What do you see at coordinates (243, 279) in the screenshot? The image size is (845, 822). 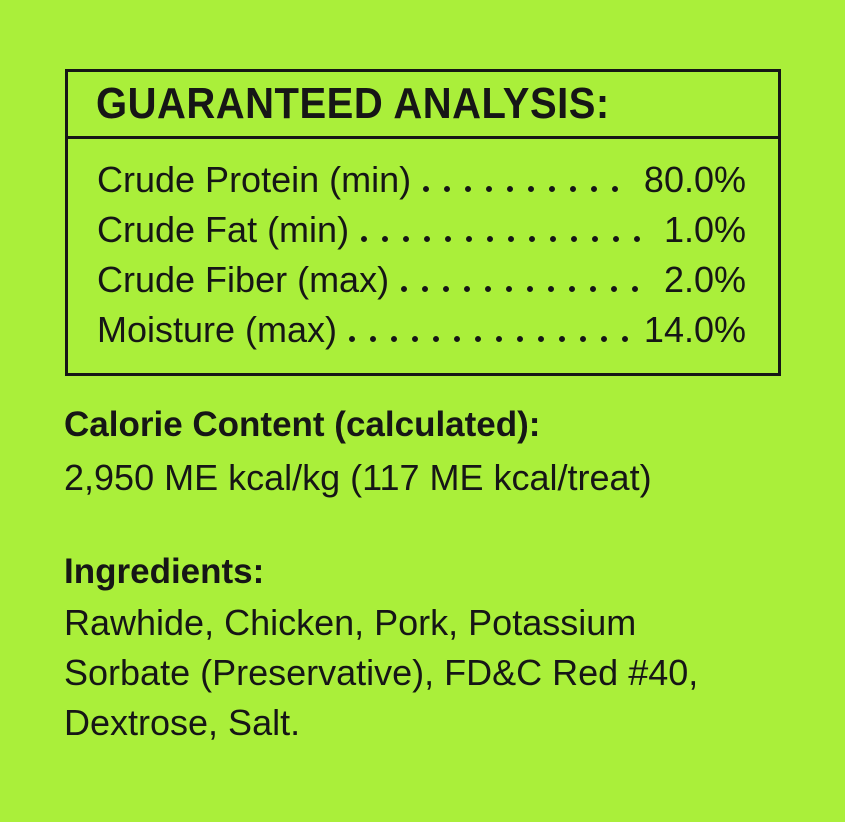 I see `analysis-label: Crude Fiber (max)` at bounding box center [243, 279].